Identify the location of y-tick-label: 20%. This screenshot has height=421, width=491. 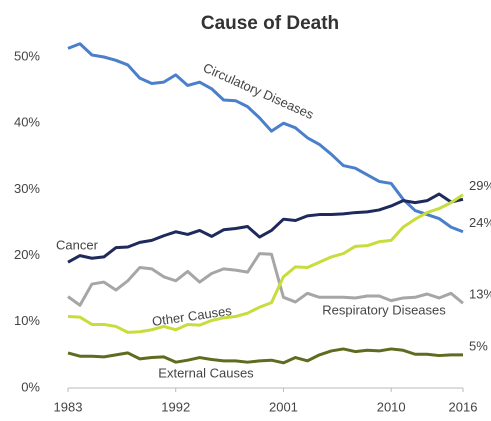
(27, 254).